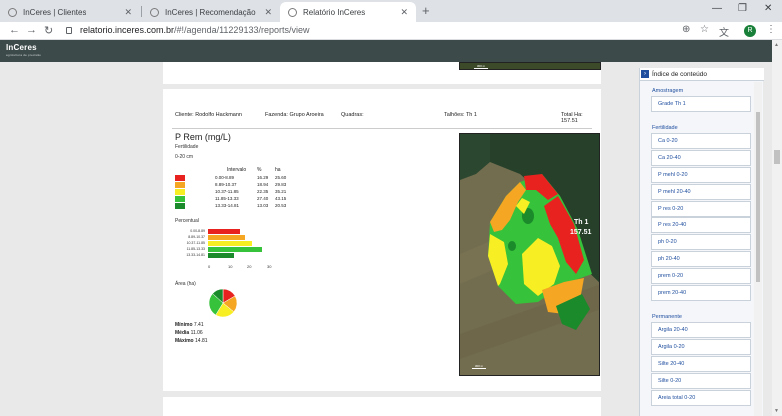 This screenshot has height=416, width=782. I want to click on index-item: Ca 0-20, so click(701, 140).